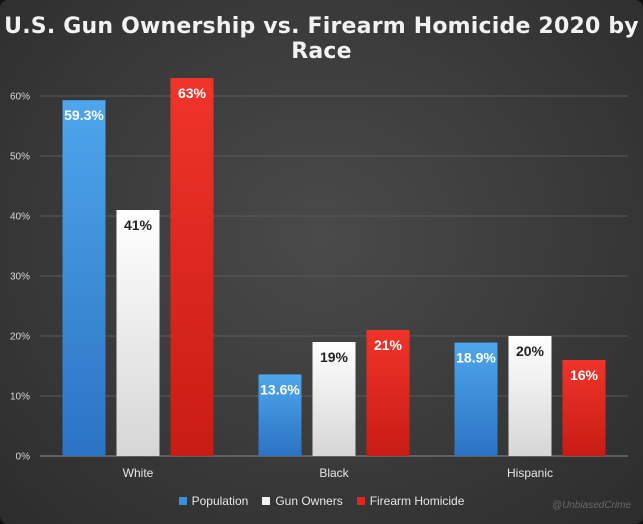 The width and height of the screenshot is (643, 524). Describe the element at coordinates (20, 157) in the screenshot. I see `y-tick-label: 50%` at that location.